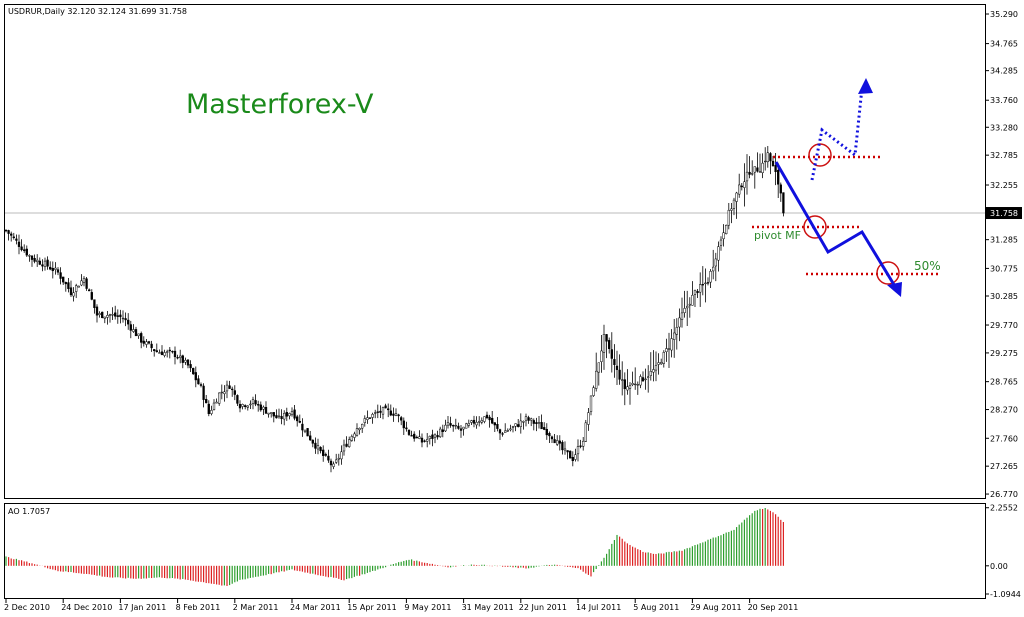 The image size is (1024, 617). Describe the element at coordinates (1004, 410) in the screenshot. I see `y-tick-label: 28.270` at that location.